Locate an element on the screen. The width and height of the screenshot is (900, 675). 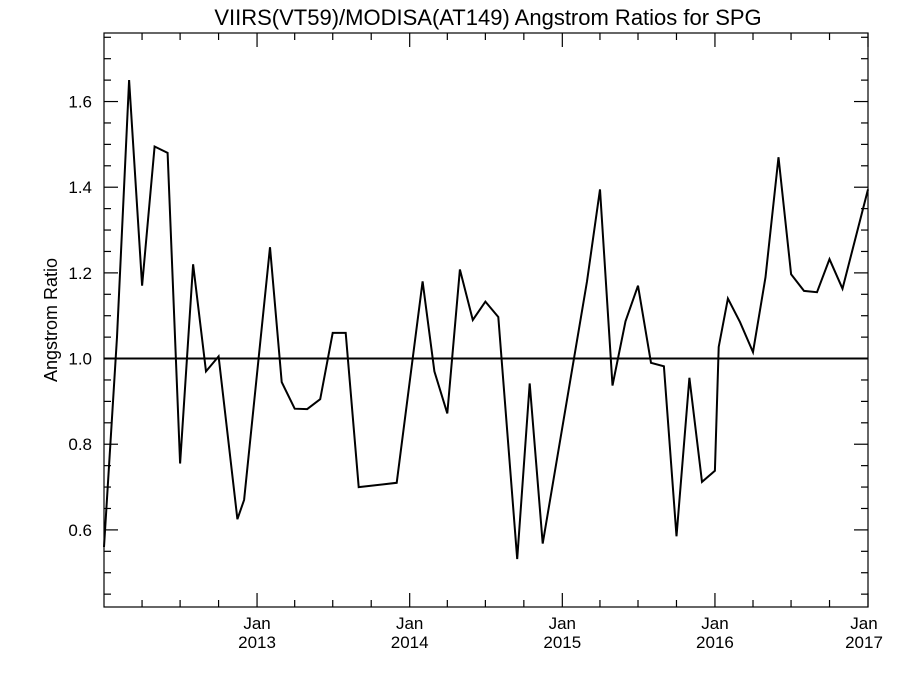
x-tick-label-year: 2016 is located at coordinates (715, 642).